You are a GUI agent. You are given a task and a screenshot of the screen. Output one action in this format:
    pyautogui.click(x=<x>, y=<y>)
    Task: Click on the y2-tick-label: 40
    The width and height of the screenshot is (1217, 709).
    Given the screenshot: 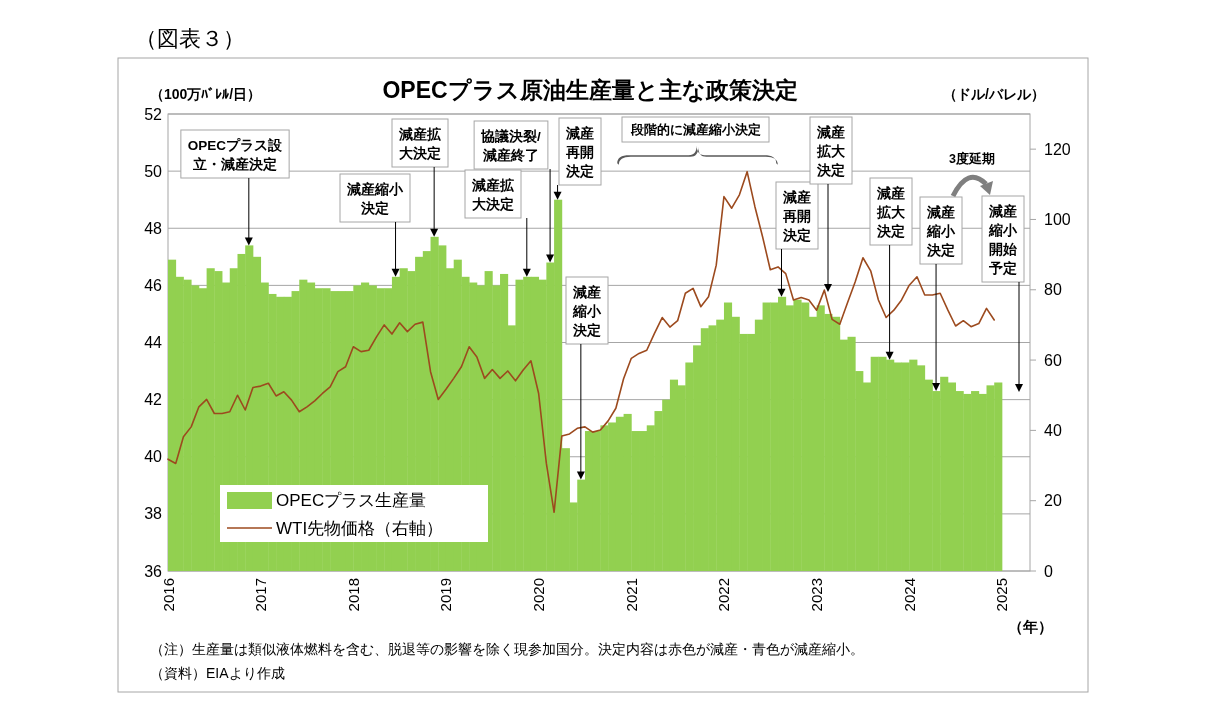 What is the action you would take?
    pyautogui.click(x=1053, y=430)
    